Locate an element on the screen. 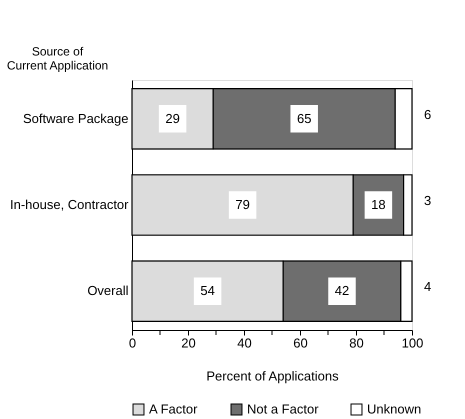 Image resolution: width=465 pixels, height=419 pixels. data-label: 79 is located at coordinates (242, 204).